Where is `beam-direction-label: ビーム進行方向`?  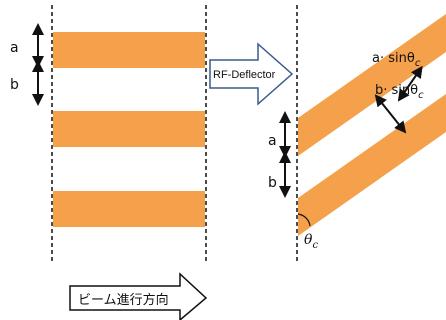 beam-direction-label: ビーム進行方向 is located at coordinates (123, 300).